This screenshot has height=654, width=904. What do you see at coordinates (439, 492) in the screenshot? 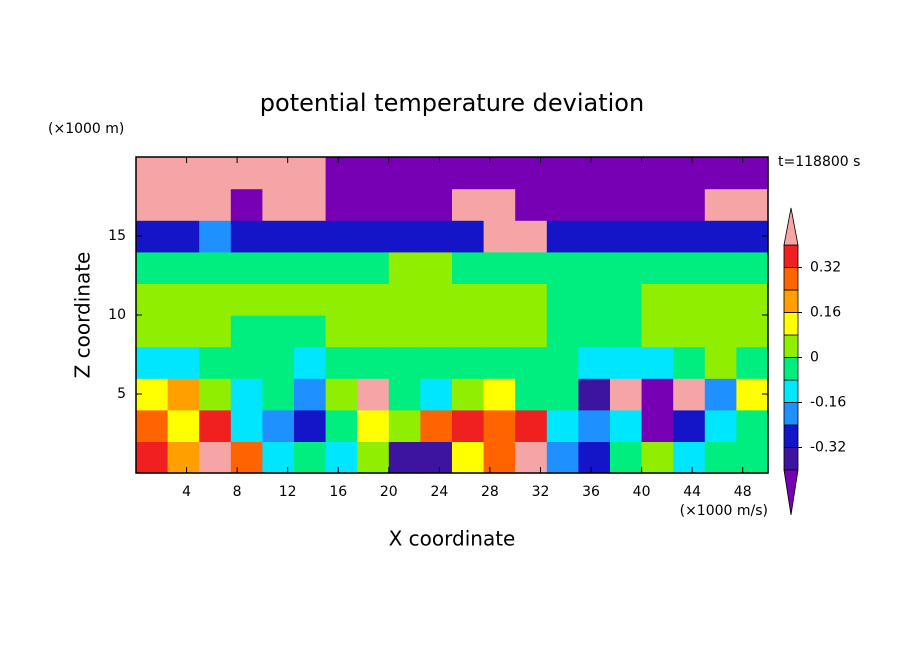
I see `x-tick-label: 24` at bounding box center [439, 492].